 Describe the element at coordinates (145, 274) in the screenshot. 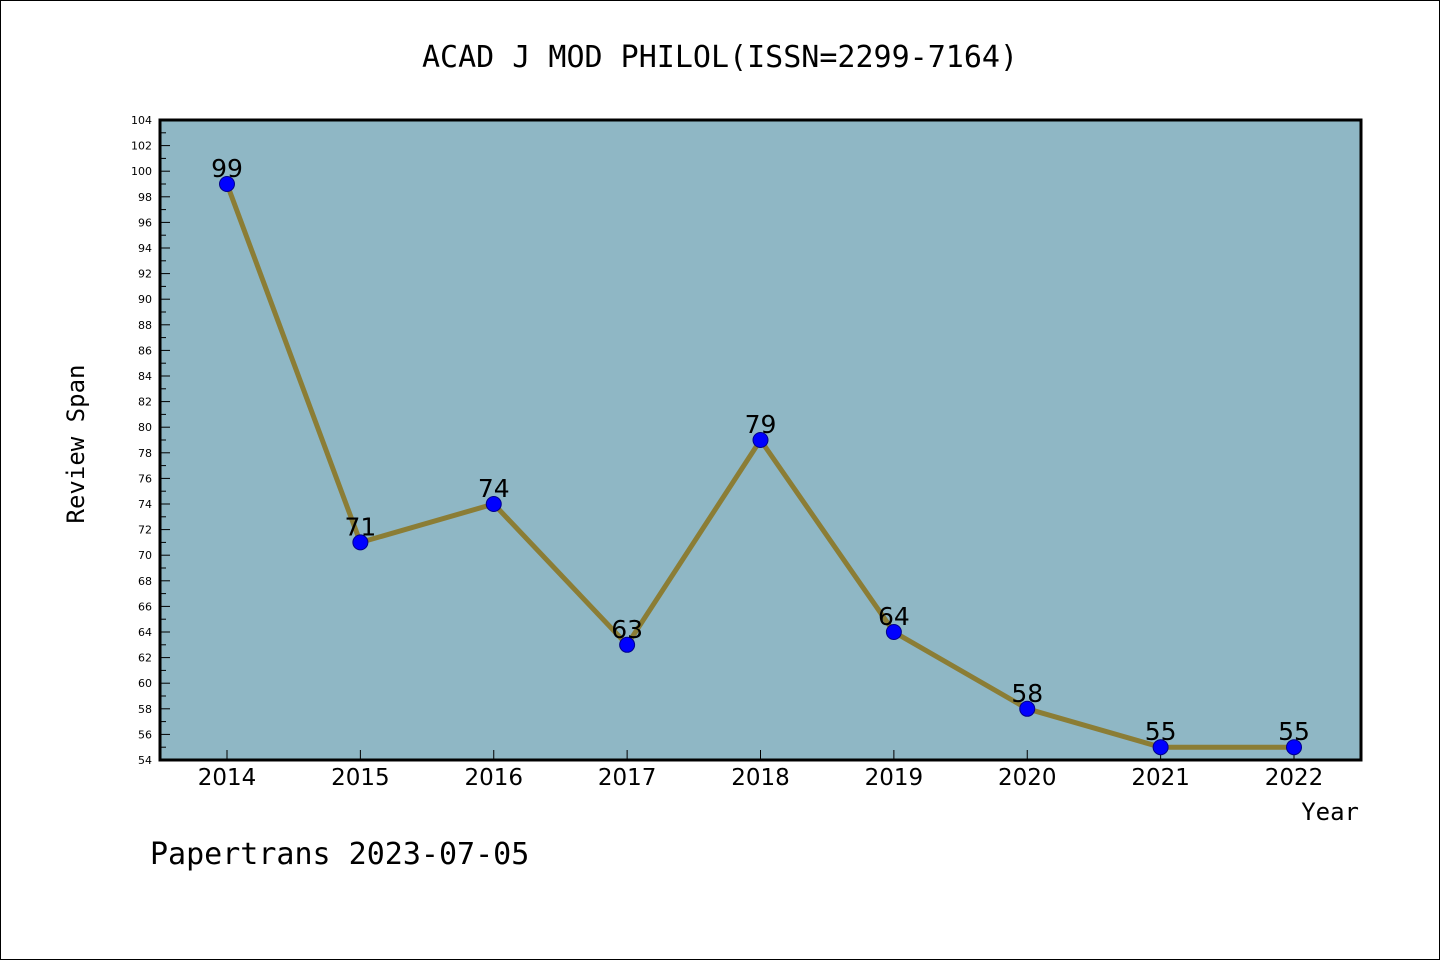

I see `y-tick-label: 92` at that location.